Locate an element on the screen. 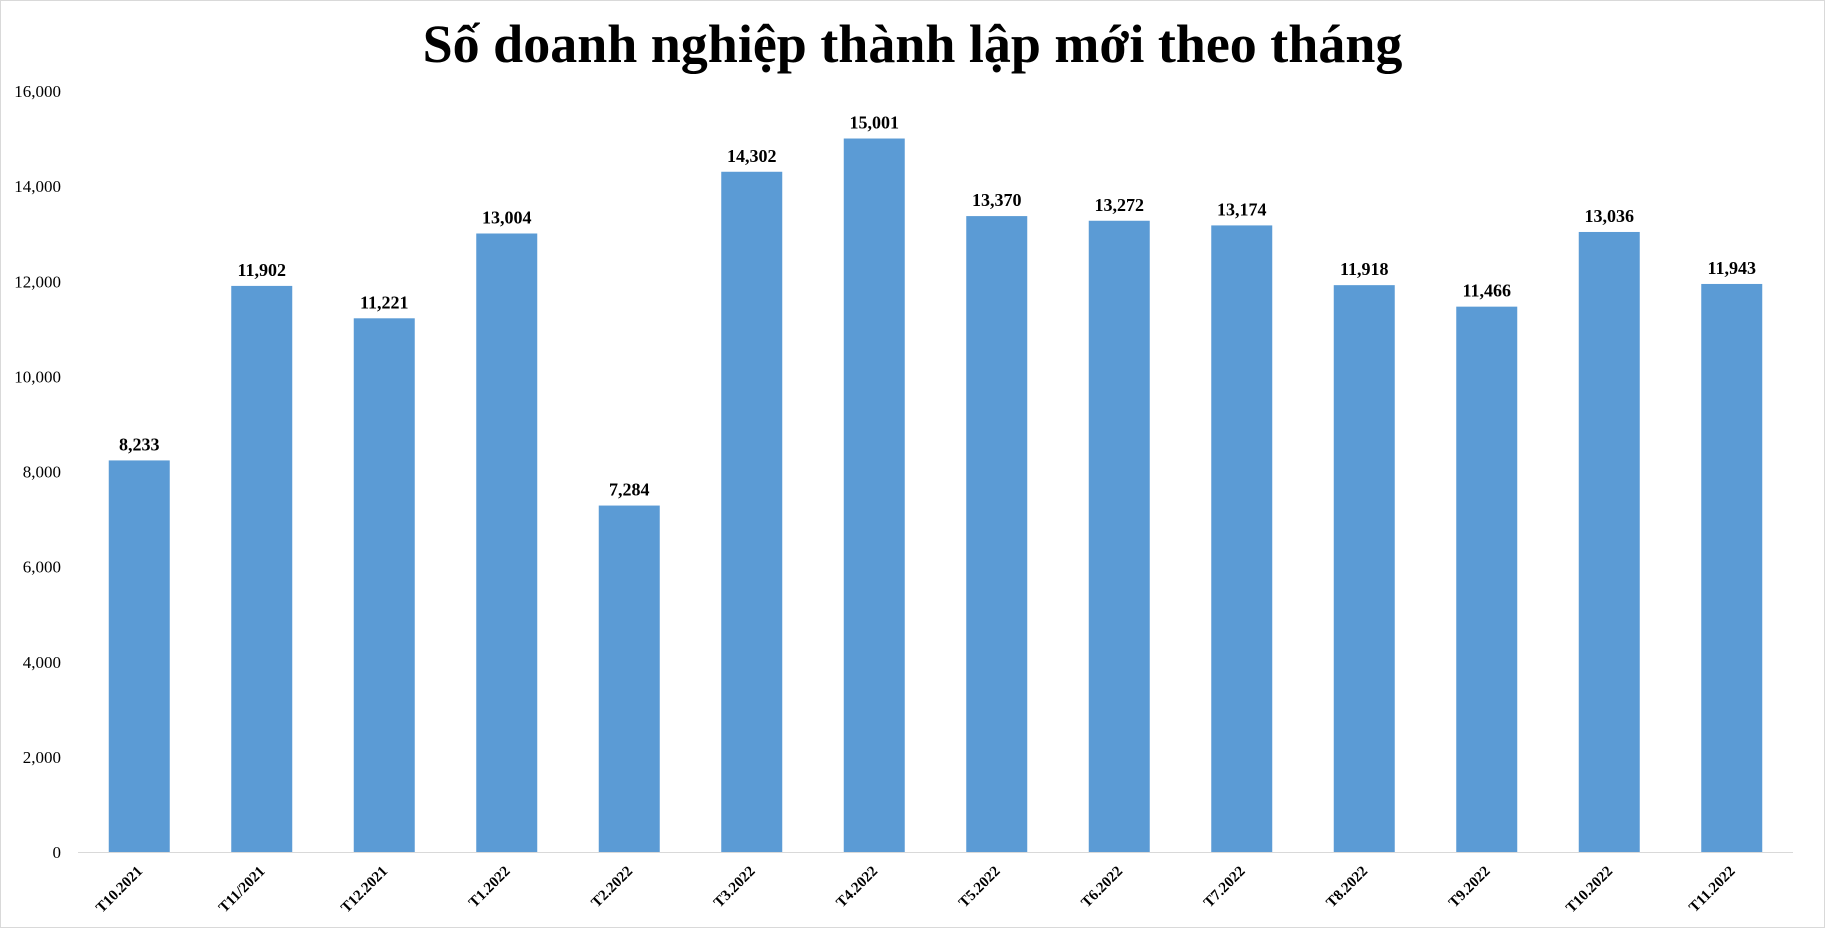 This screenshot has width=1825, height=928. x-tick-label: T8.2022 is located at coordinates (1348, 888).